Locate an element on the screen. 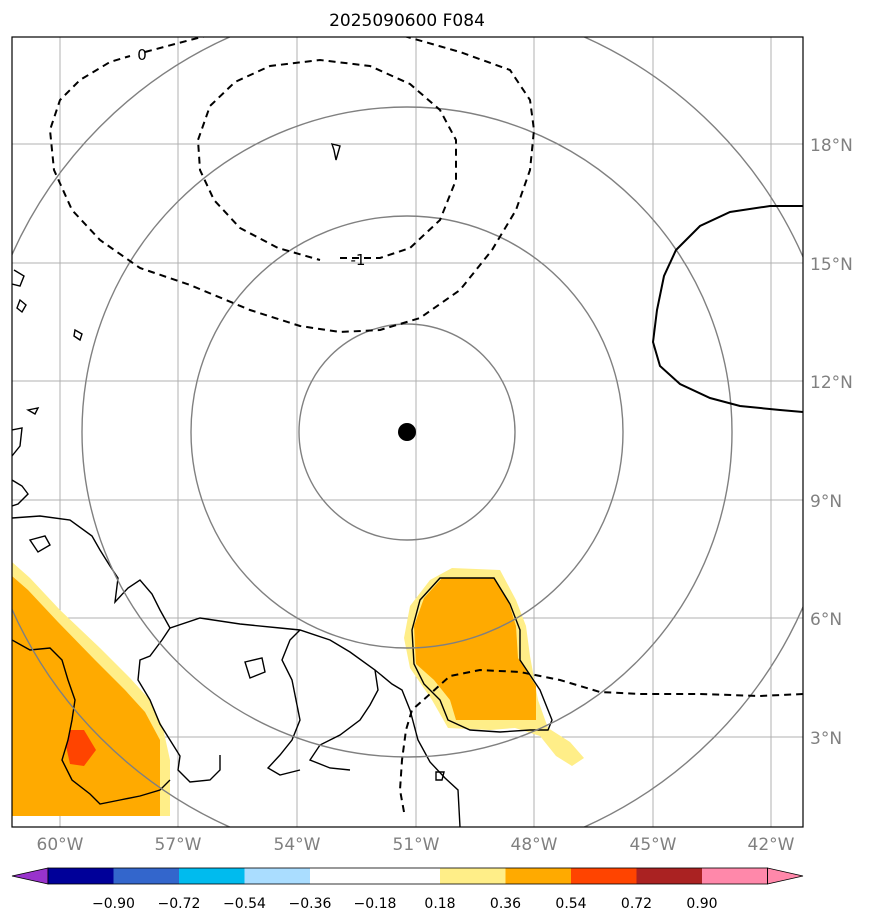 The height and width of the screenshot is (924, 873). island-trinidad is located at coordinates (39, 544).